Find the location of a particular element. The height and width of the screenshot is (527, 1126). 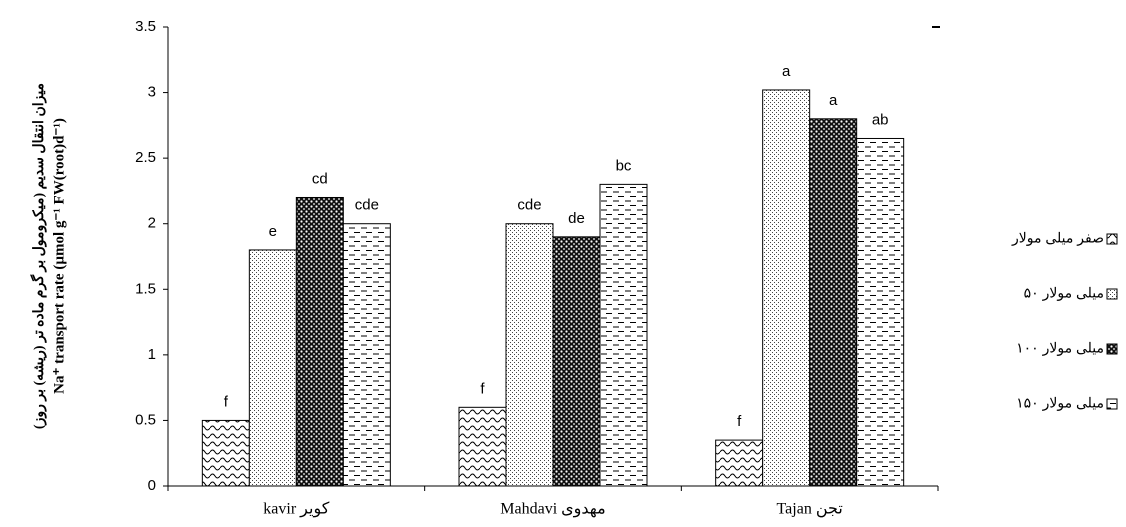

significance-letter: e is located at coordinates (273, 231).